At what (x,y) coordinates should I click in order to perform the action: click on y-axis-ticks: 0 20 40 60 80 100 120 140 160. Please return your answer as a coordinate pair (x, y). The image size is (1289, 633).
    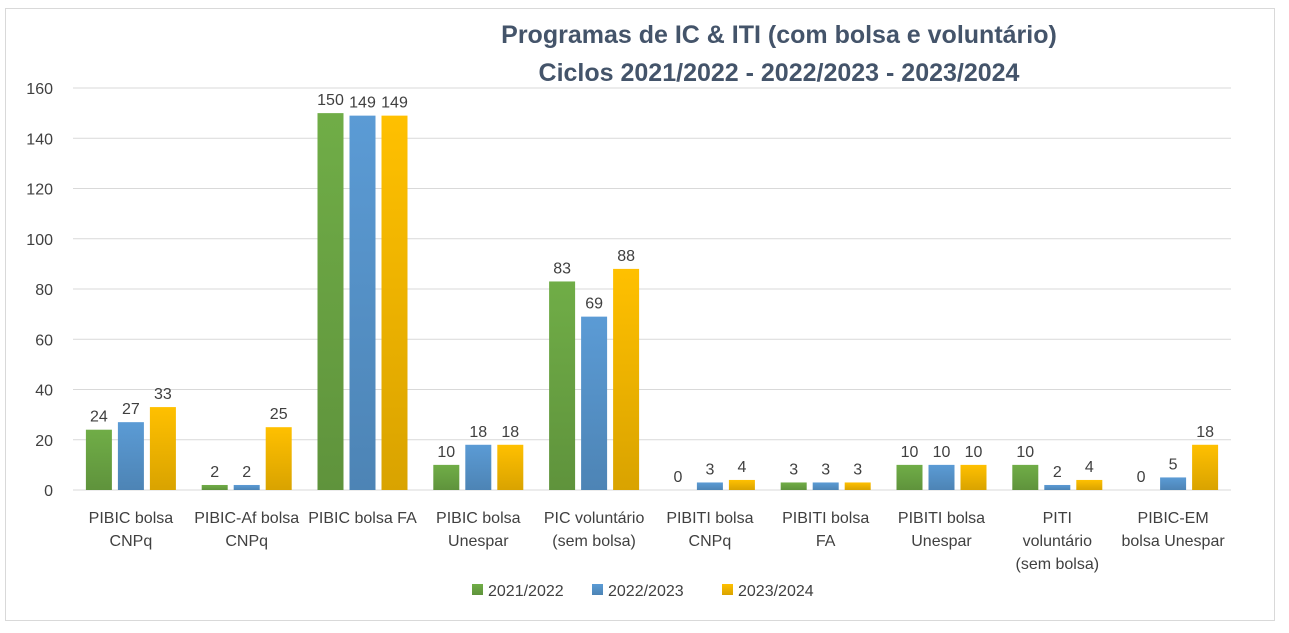
    Looking at the image, I should click on (39, 290).